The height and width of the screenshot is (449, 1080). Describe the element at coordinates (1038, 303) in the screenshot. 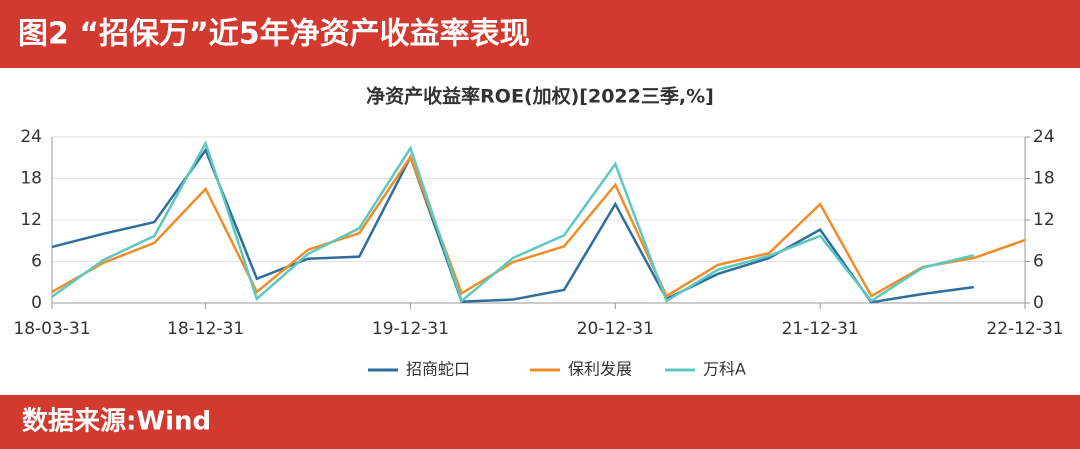

I see `y2-tick-label: 0` at that location.